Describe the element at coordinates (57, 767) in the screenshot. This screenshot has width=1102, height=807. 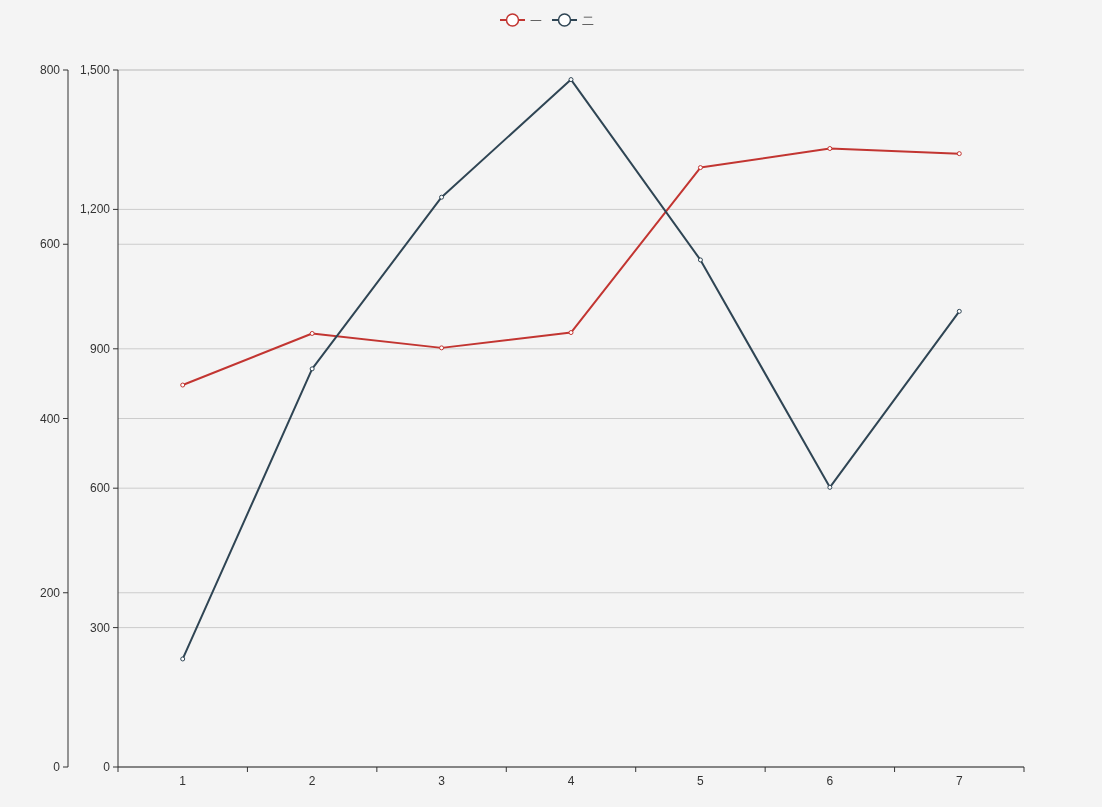
I see `y2-tick-label: 0` at that location.